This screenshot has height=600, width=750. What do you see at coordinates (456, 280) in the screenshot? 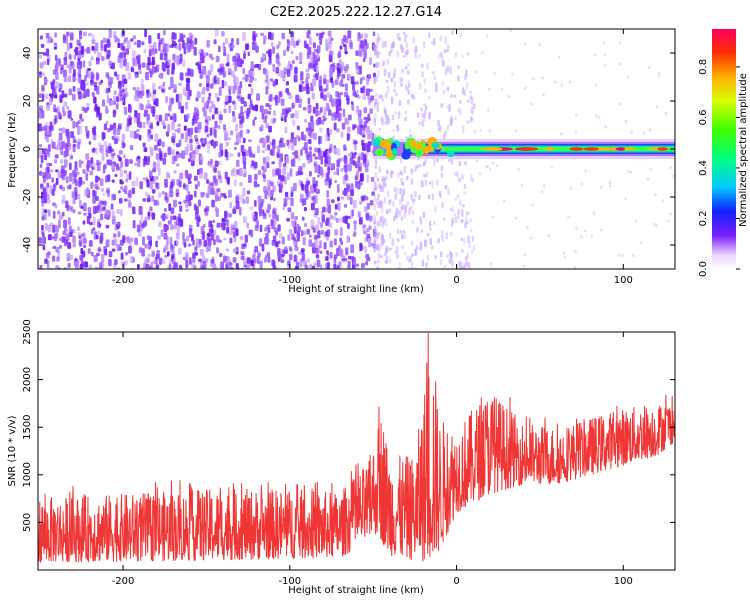
I see `spectrogram-x-tick-label: 0` at bounding box center [456, 280].